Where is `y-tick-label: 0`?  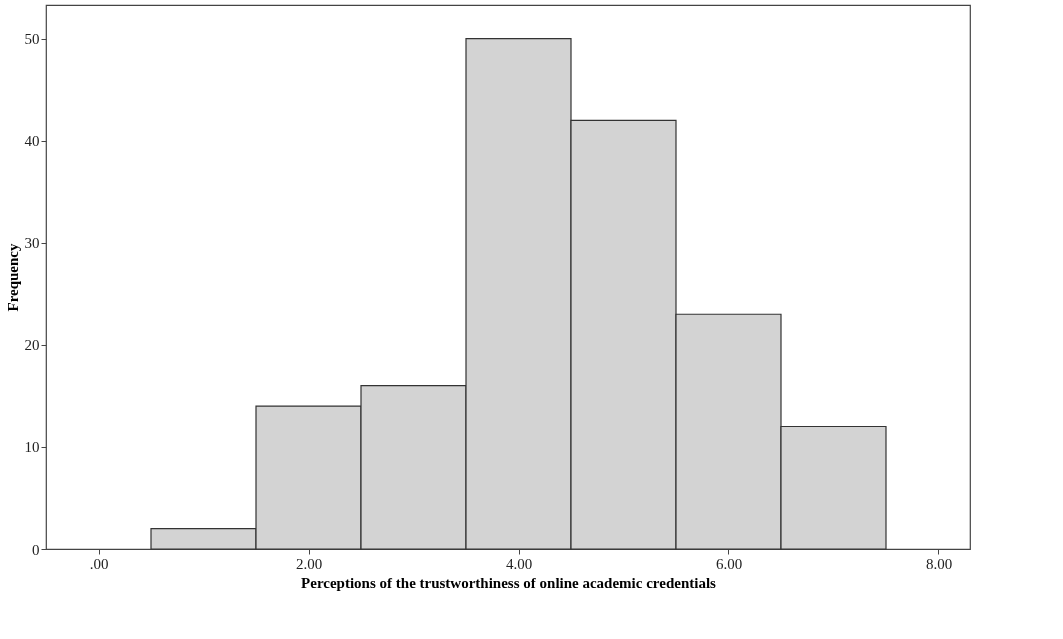 y-tick-label: 0 is located at coordinates (36, 549).